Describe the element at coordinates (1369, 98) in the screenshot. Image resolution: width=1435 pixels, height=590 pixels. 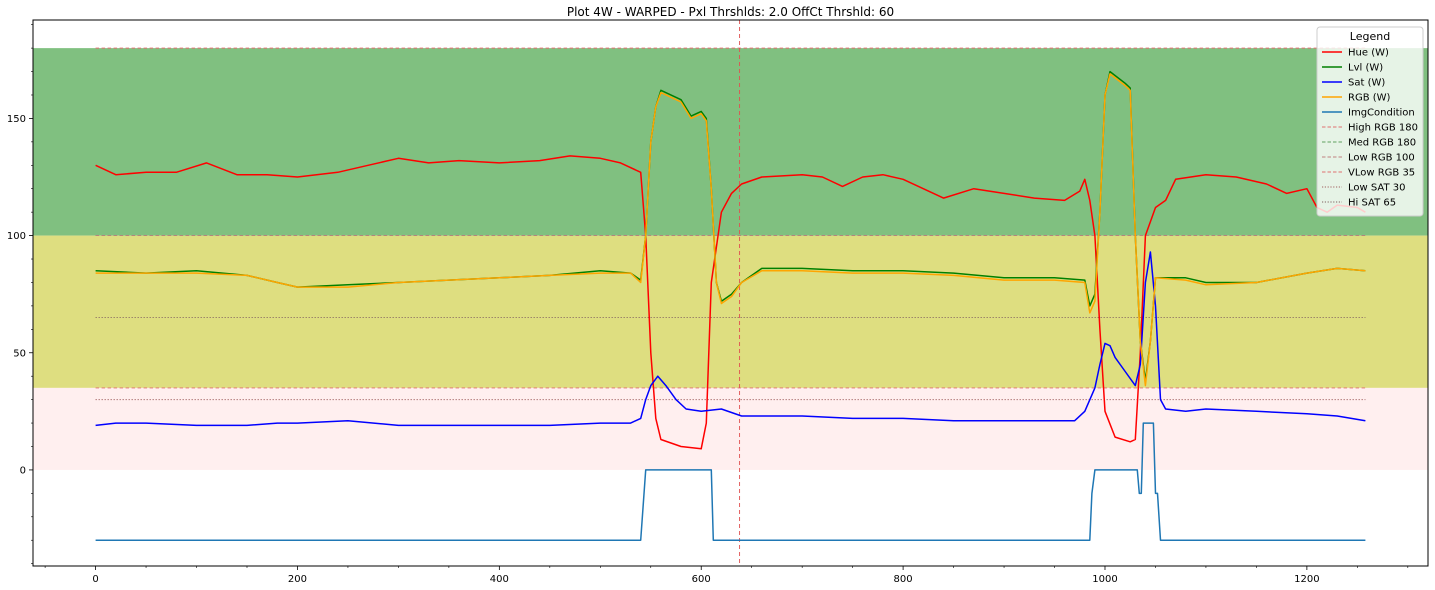
I see `legend-label-3: RGB (W)` at that location.